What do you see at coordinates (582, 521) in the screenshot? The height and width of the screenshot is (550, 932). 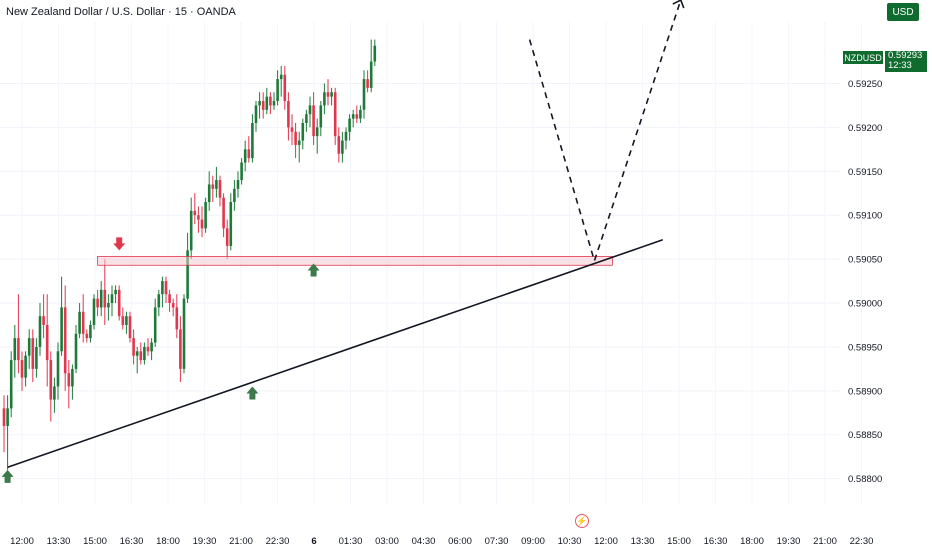 I see `lightning-icon: ⚡` at bounding box center [582, 521].